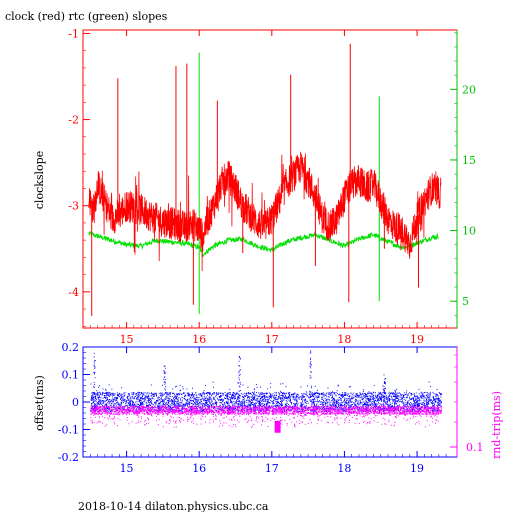  I want to click on top-y-tick-label: -1, so click(73, 33).